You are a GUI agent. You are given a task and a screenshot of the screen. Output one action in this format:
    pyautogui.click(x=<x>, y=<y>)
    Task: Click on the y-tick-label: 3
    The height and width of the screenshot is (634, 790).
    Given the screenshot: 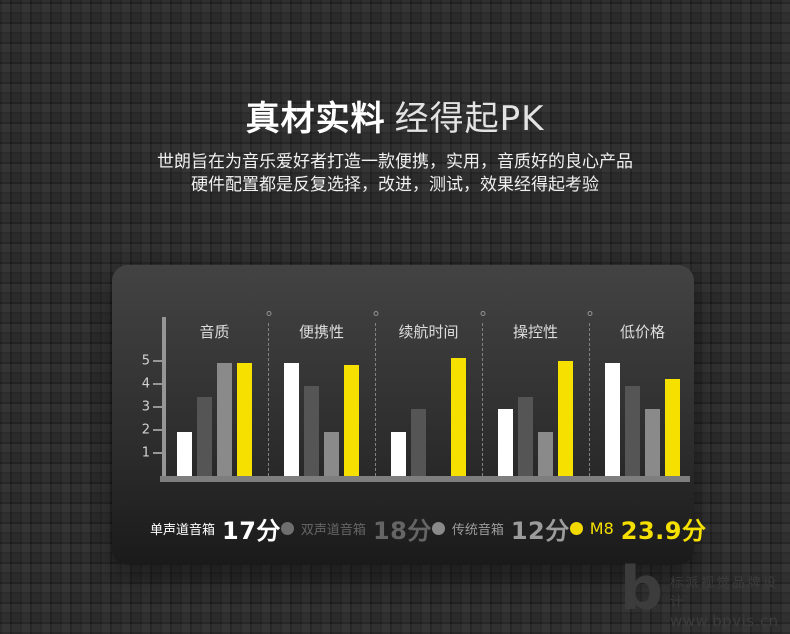 What is the action you would take?
    pyautogui.click(x=145, y=407)
    